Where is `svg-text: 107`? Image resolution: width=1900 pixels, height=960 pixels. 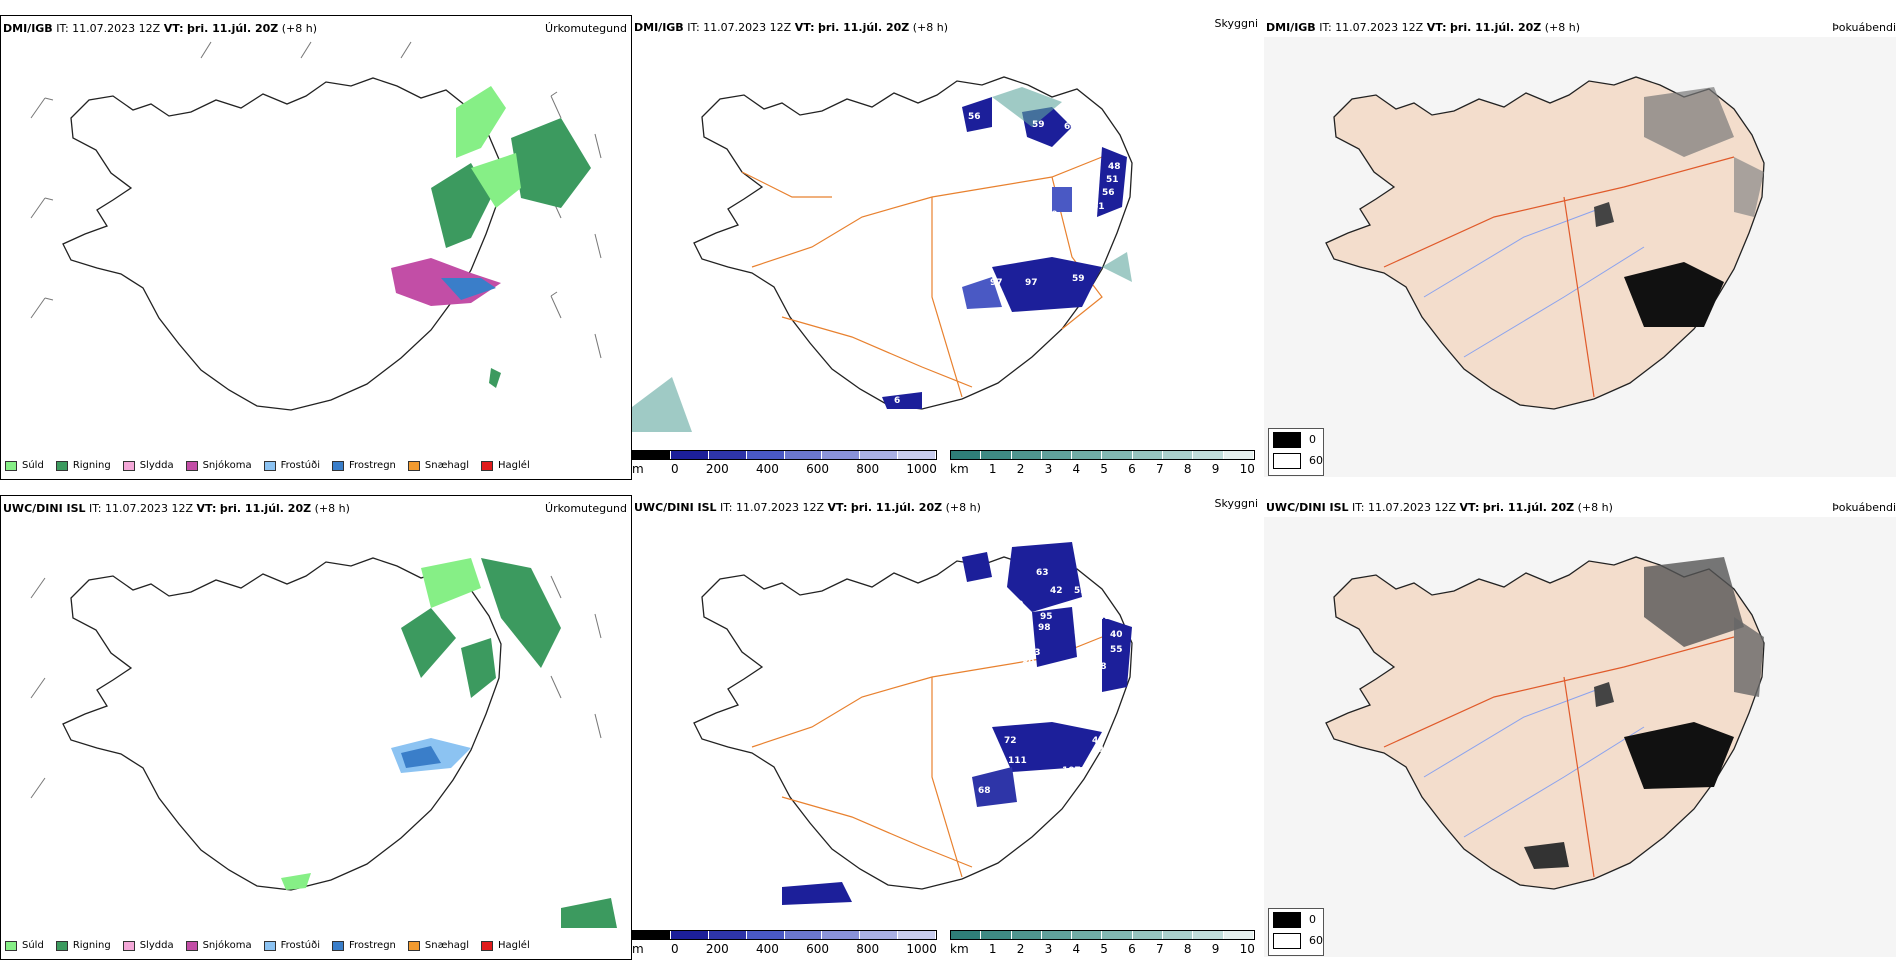 svg-text: 107 is located at coordinates (1071, 771).